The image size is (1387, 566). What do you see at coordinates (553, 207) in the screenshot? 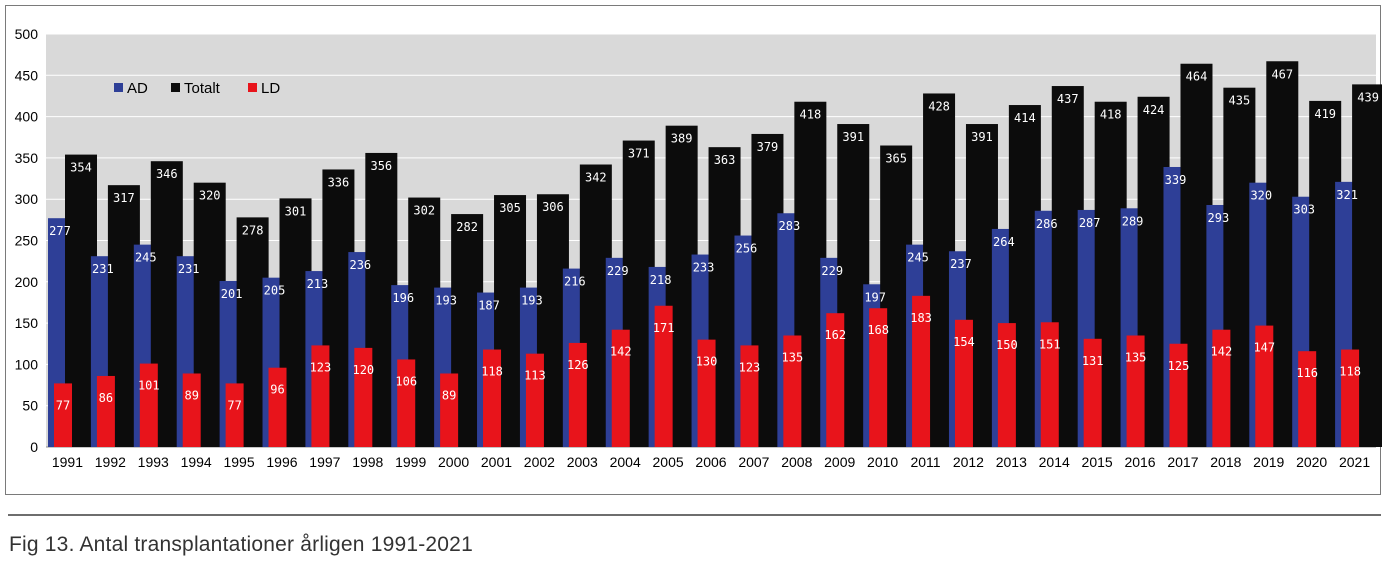
I see `data-label-totalt: 306` at bounding box center [553, 207].